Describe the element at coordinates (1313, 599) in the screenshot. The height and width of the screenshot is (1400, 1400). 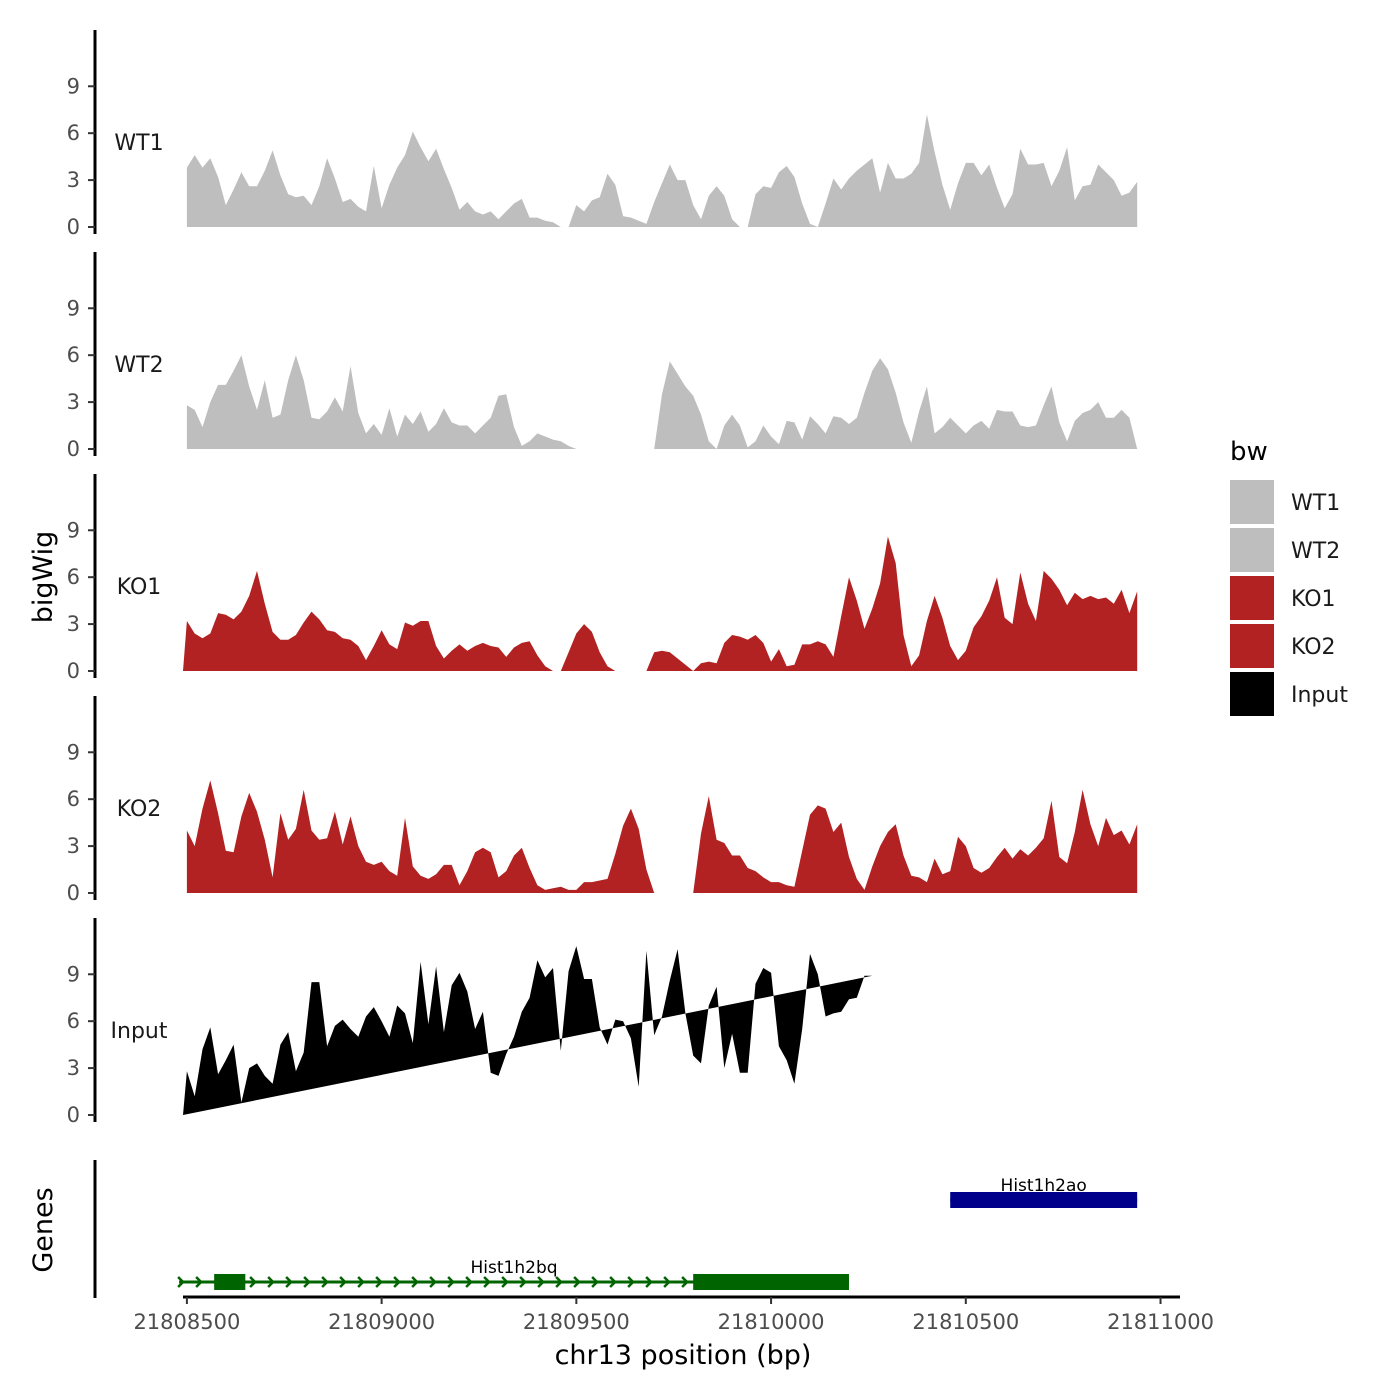
I see `legend-label: KO1` at that location.